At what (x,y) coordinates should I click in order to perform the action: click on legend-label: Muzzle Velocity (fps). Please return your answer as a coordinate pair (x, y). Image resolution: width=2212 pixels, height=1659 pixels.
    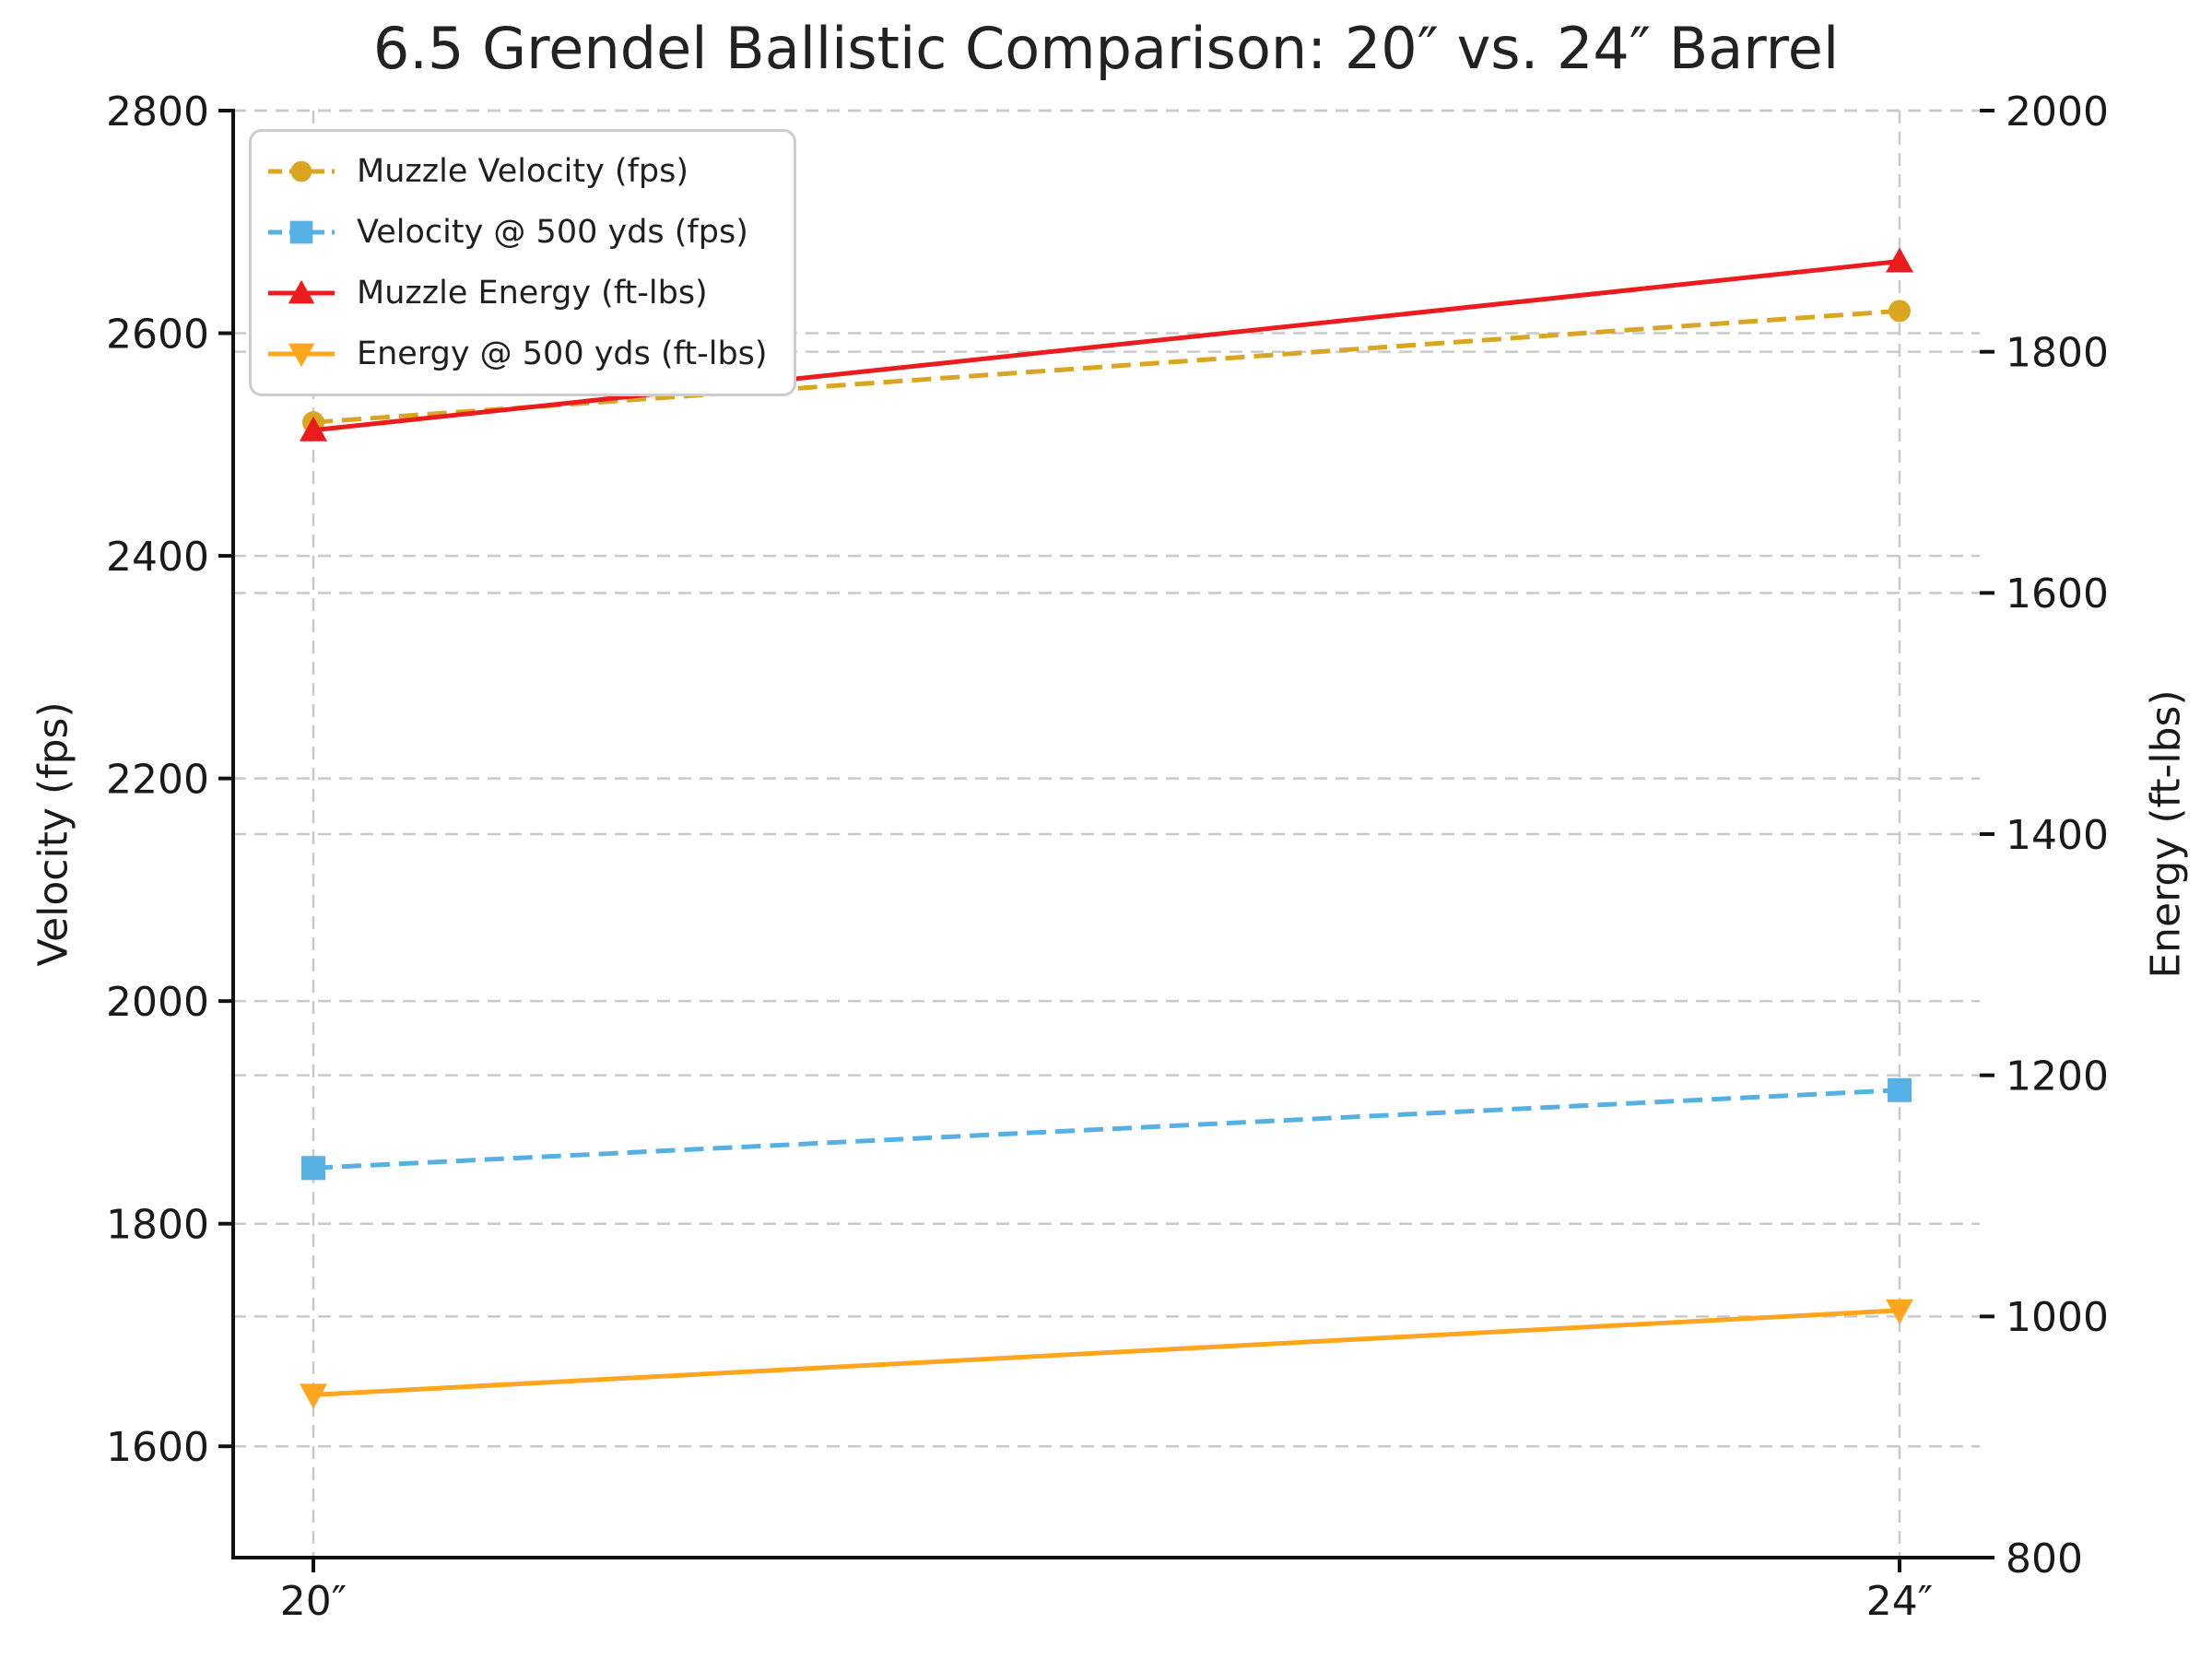
    Looking at the image, I should click on (523, 171).